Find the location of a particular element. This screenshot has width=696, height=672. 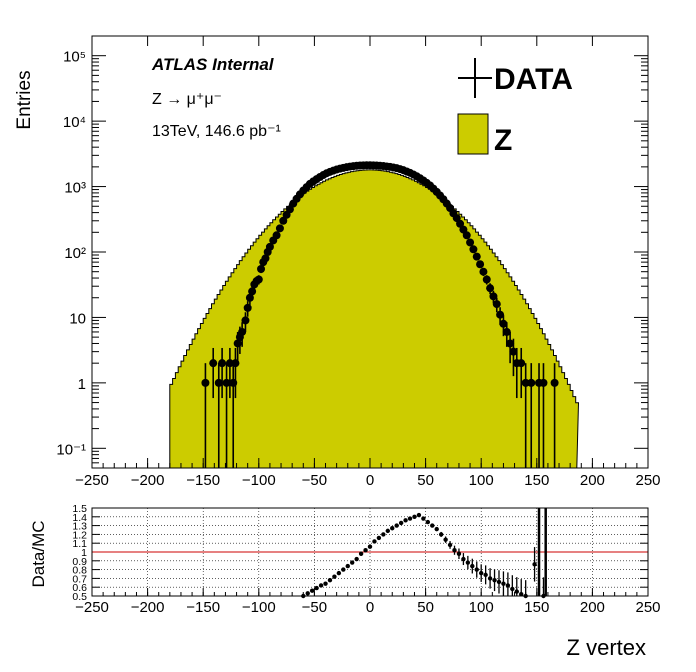

ratio-y-tick-label: 1.4 is located at coordinates (79, 518).